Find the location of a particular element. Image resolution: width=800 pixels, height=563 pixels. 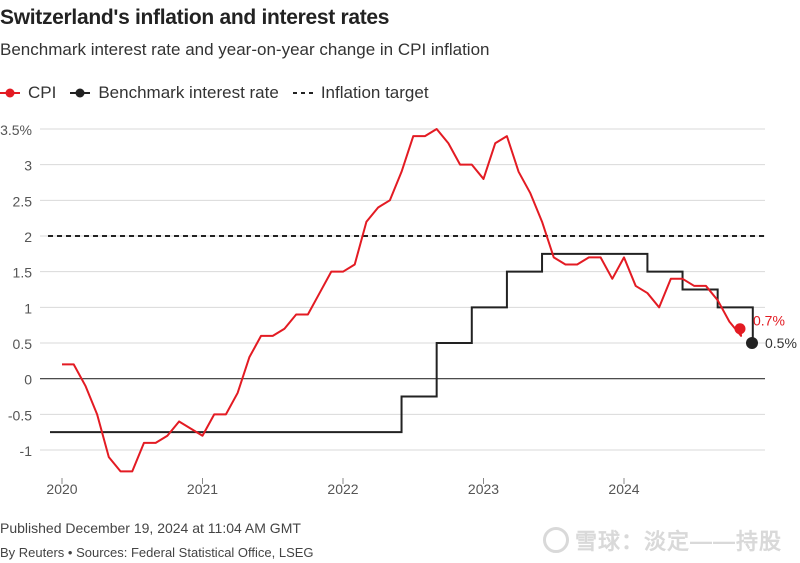

x-tick-label: 2022 is located at coordinates (342, 489).